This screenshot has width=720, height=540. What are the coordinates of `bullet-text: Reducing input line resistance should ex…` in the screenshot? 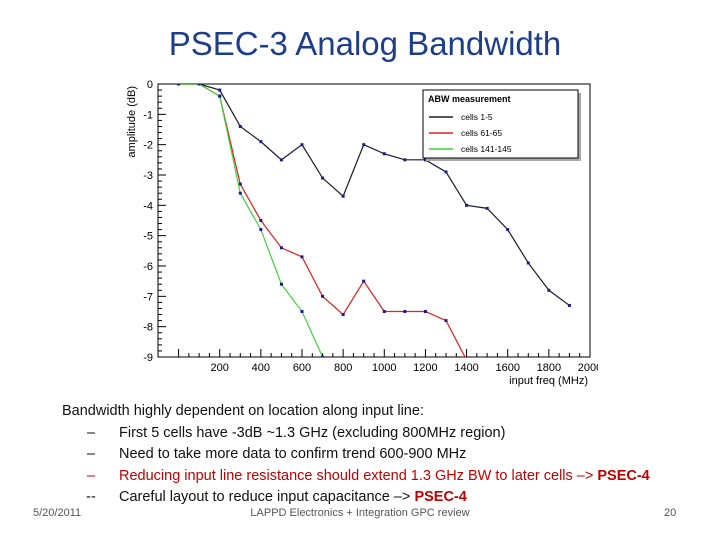 It's located at (358, 475).